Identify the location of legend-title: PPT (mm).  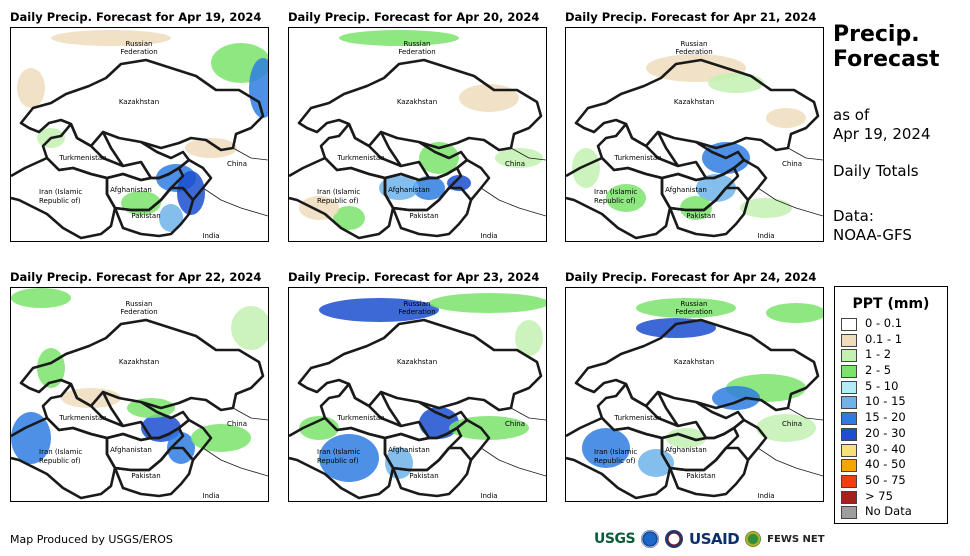
(891, 304).